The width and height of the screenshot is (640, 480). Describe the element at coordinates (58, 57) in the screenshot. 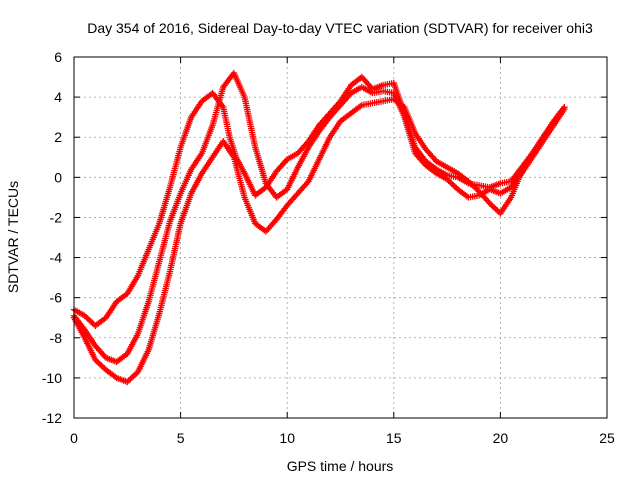

I see `y-tick-label: 6` at that location.